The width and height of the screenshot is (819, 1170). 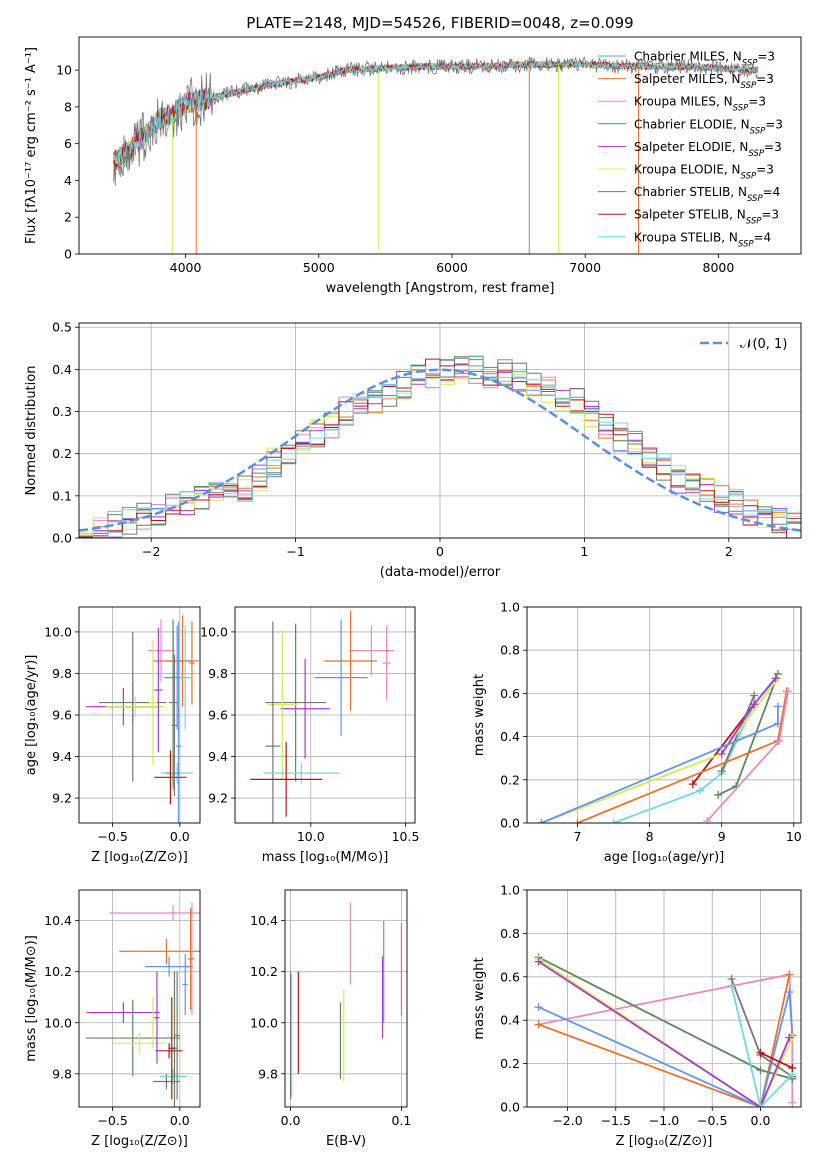 I want to click on y-tick-label: 9.6, so click(x=218, y=715).